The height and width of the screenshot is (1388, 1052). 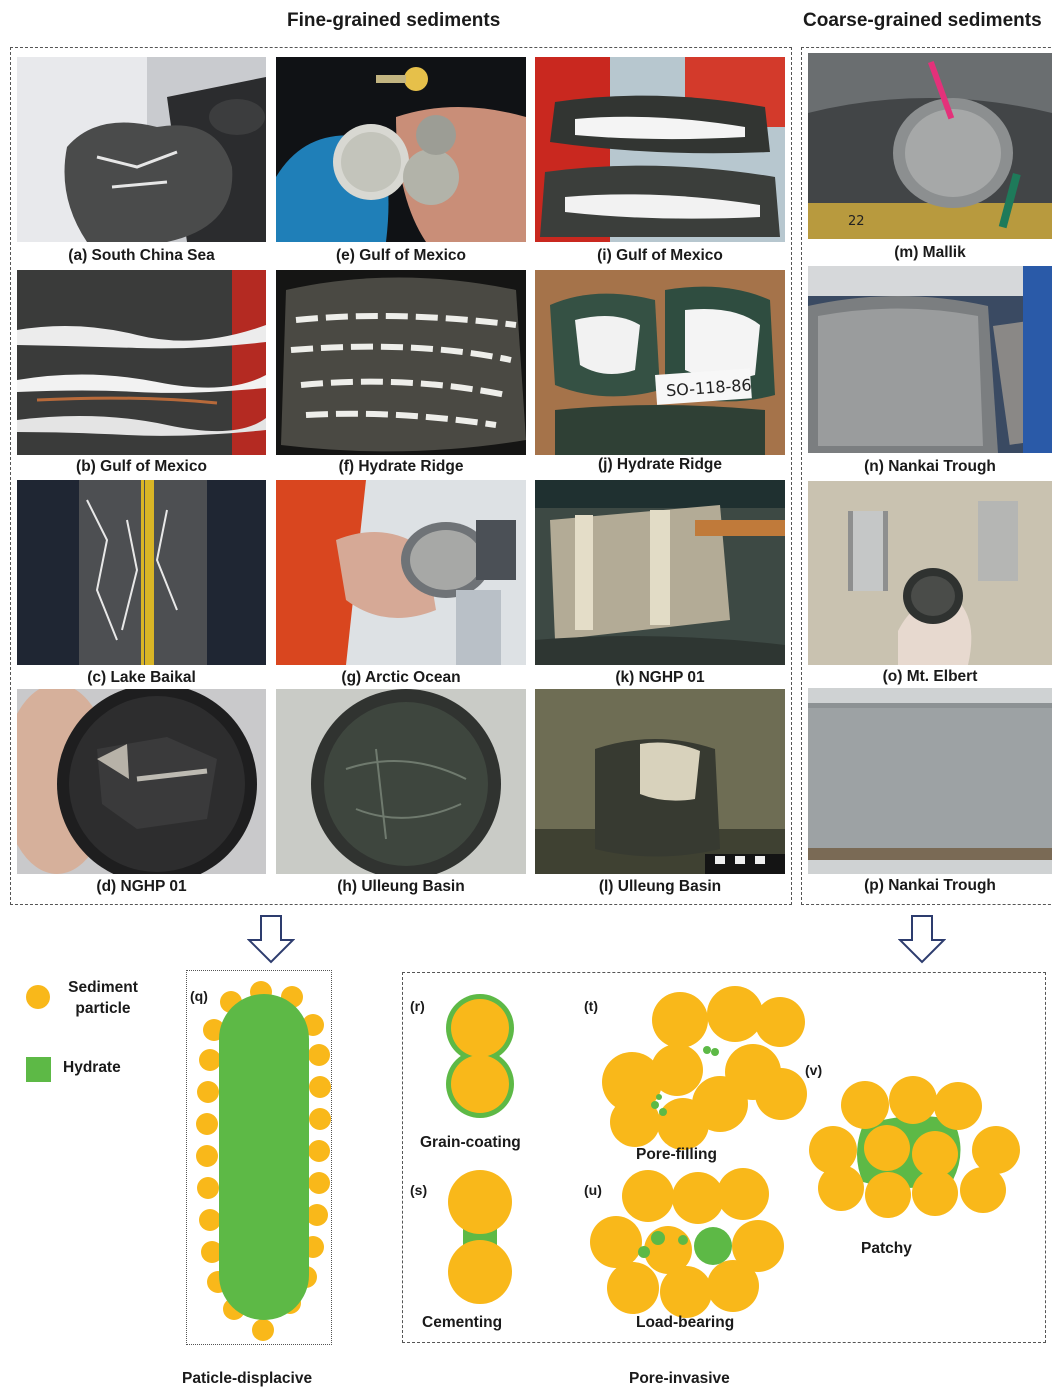 I want to click on caption-i: (i) Gulf of Mexico, so click(x=660, y=255).